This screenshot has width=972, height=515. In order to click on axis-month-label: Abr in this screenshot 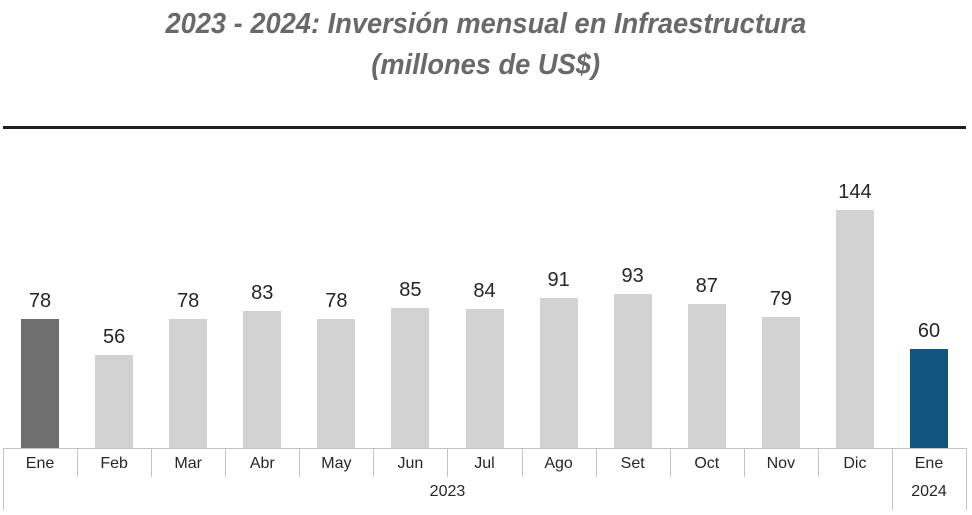, I will do `click(262, 463)`.